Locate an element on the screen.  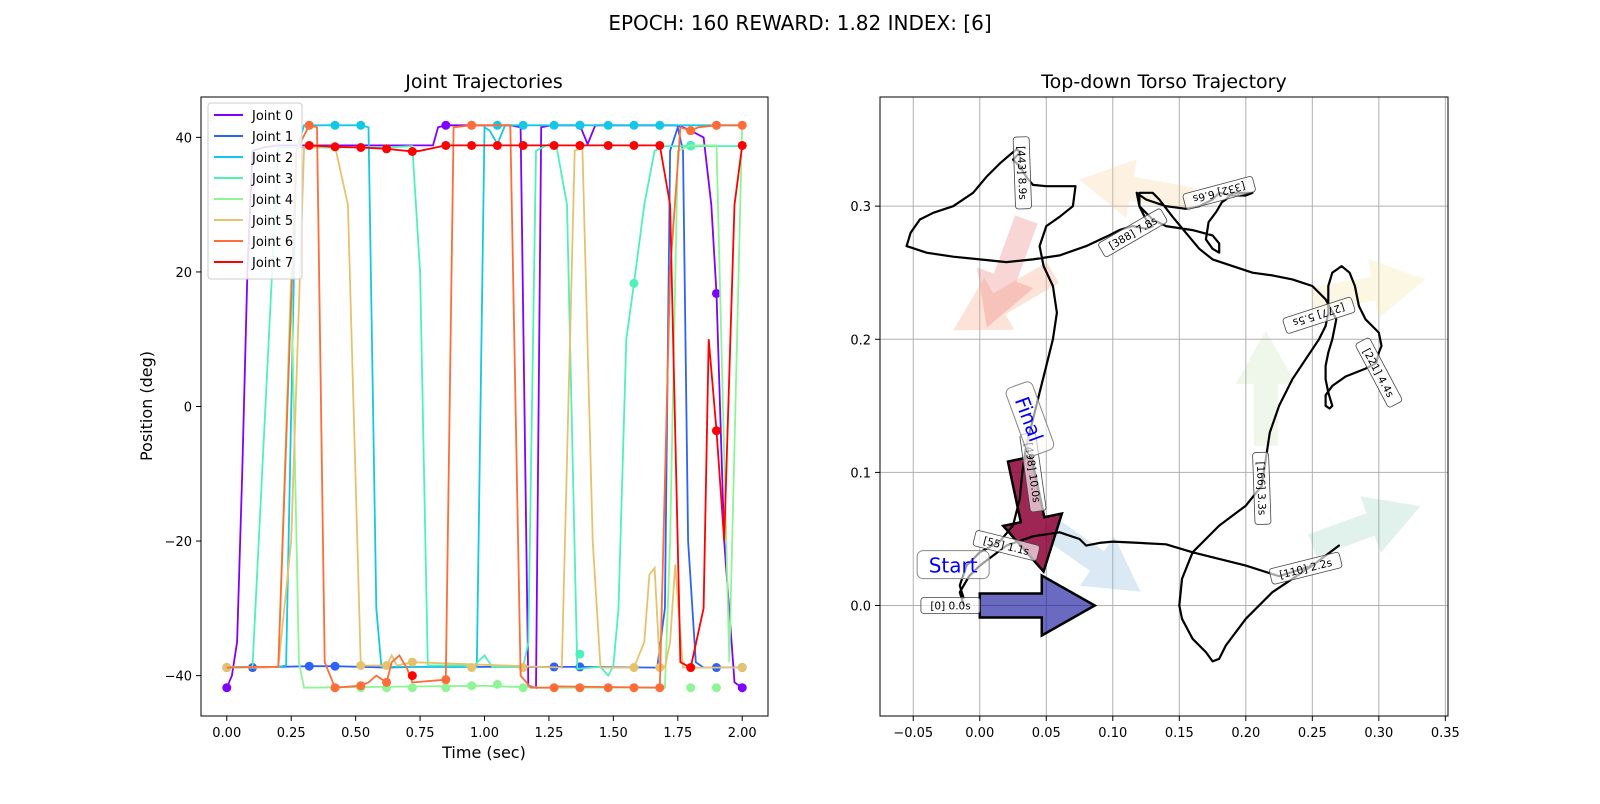
right-x-tick-label-5: 0.20 is located at coordinates (1245, 733).